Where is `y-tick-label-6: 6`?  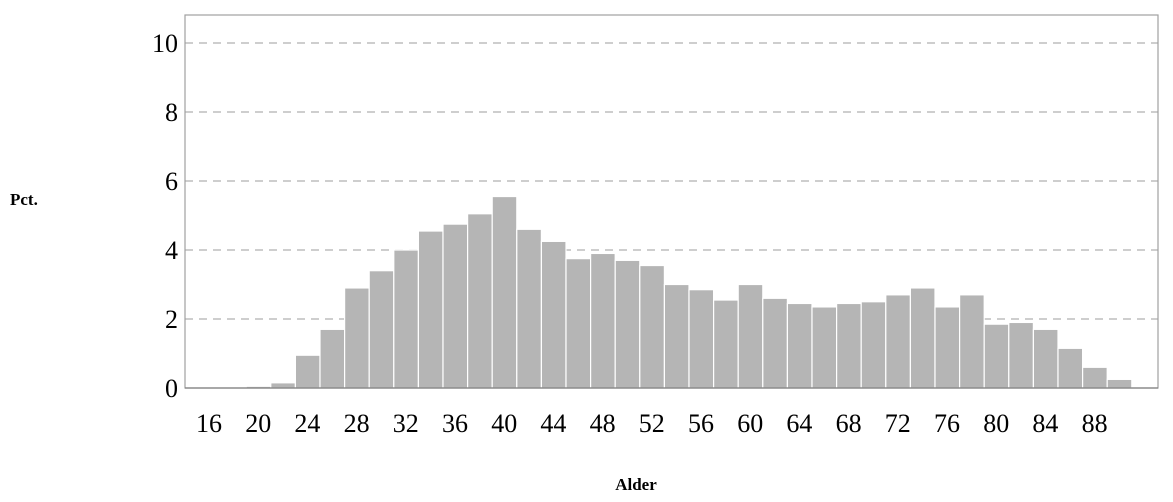 y-tick-label-6: 6 is located at coordinates (171, 181).